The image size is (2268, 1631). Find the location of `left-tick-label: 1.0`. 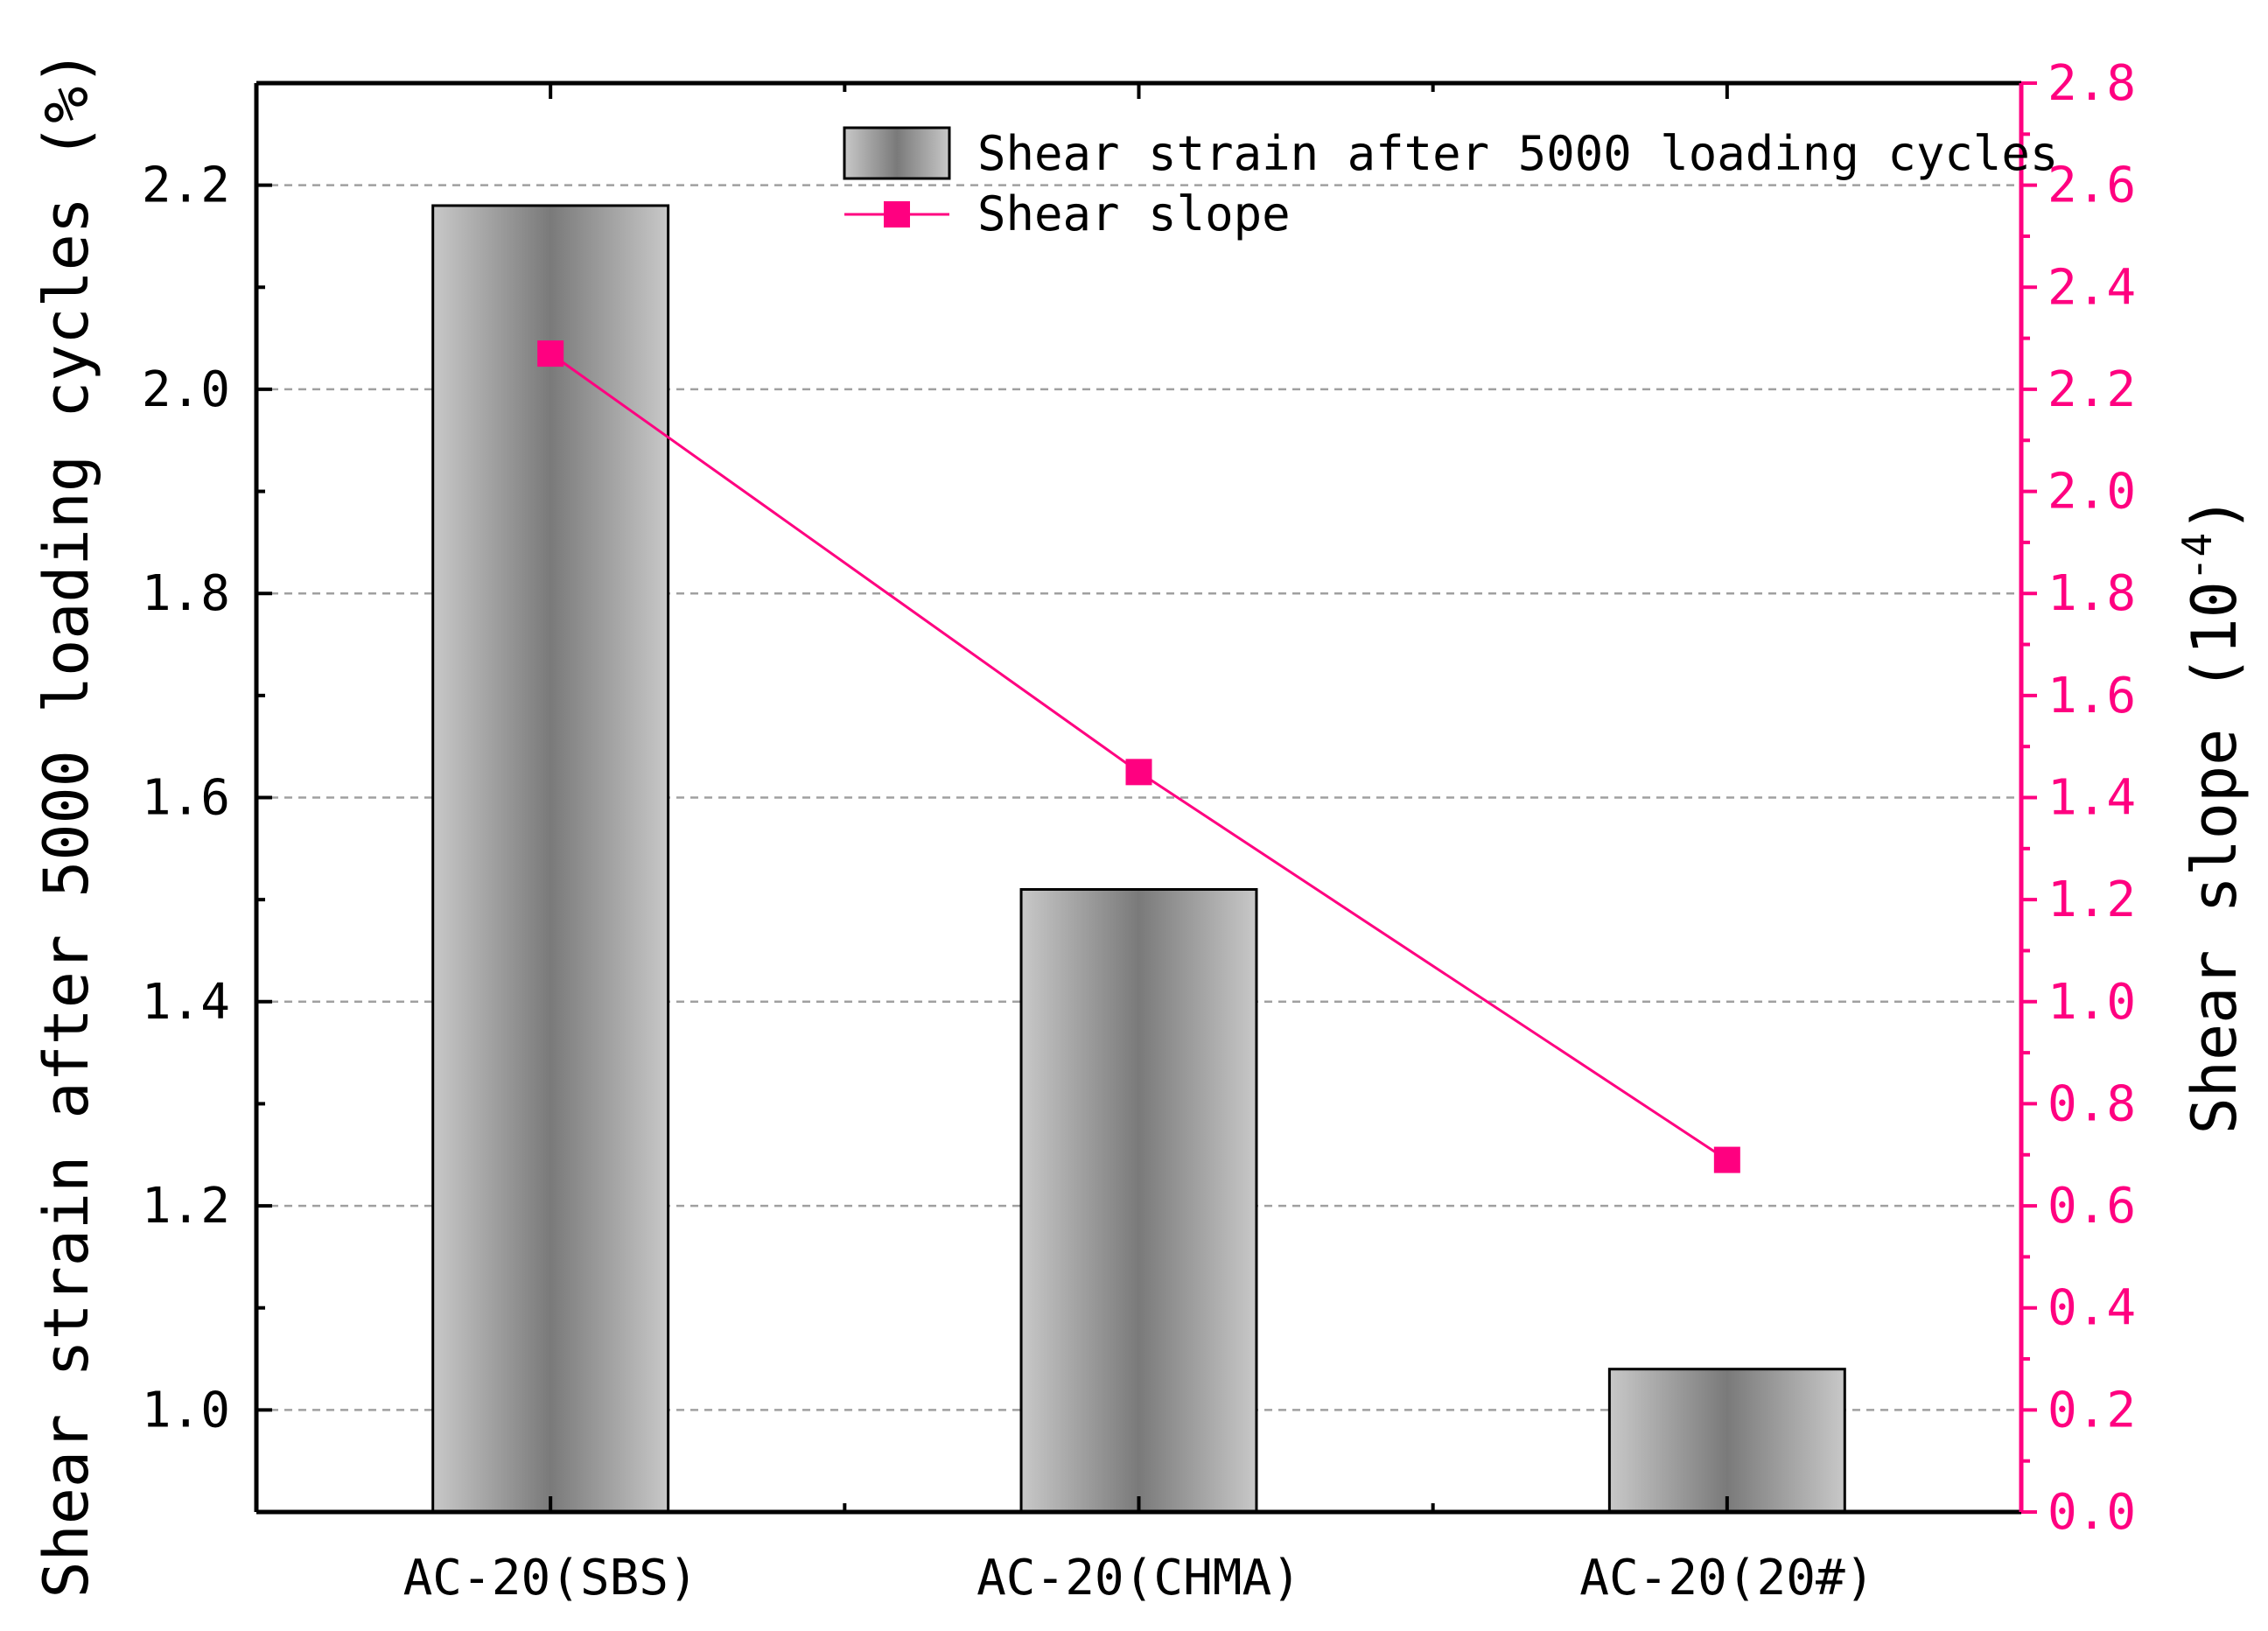

left-tick-label: 1.0 is located at coordinates (186, 1410).